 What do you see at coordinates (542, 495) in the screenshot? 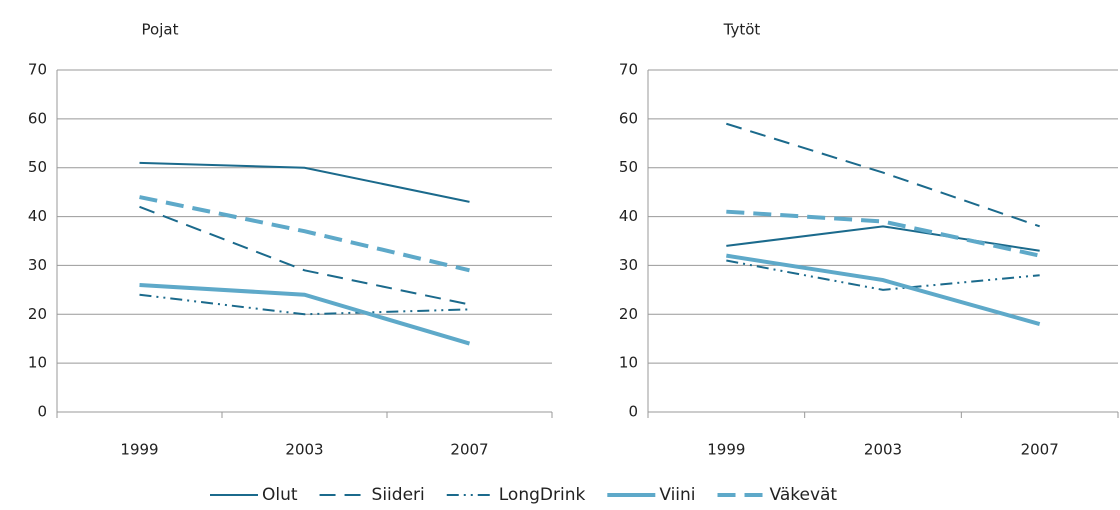
I see `legend-label: LongDrink` at bounding box center [542, 495].